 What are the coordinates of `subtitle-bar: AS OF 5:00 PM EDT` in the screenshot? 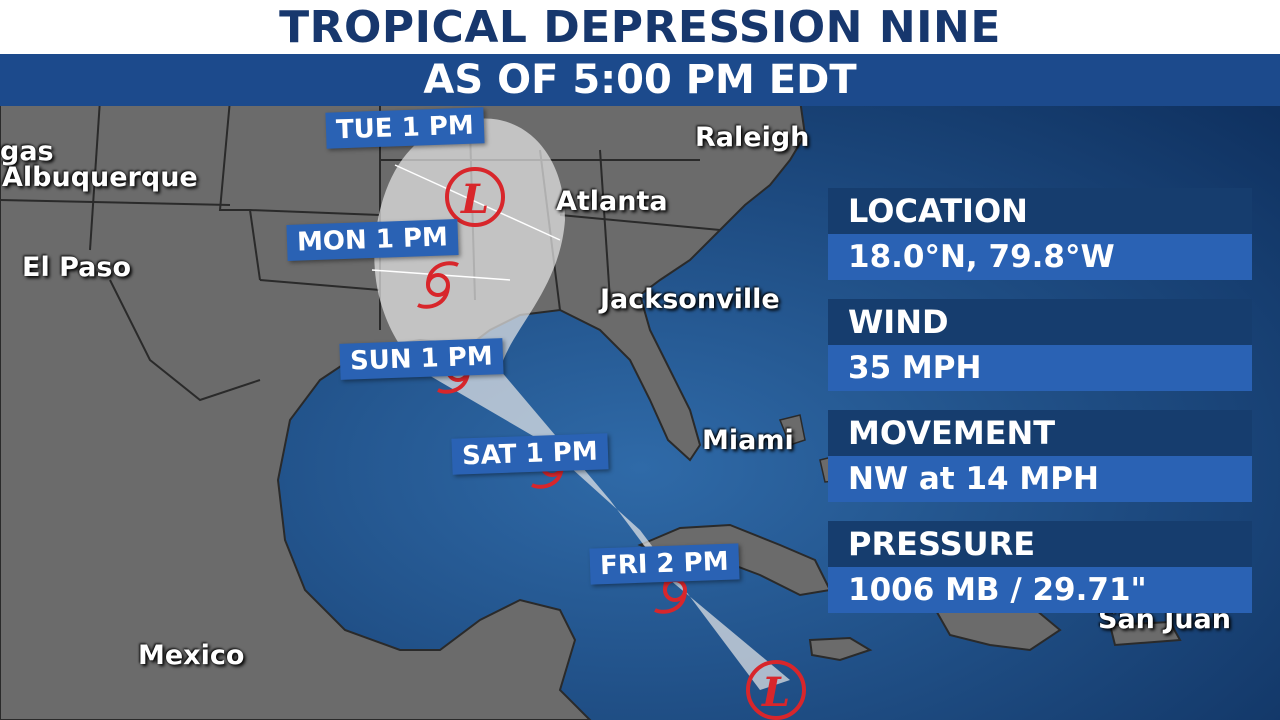 It's located at (640, 80).